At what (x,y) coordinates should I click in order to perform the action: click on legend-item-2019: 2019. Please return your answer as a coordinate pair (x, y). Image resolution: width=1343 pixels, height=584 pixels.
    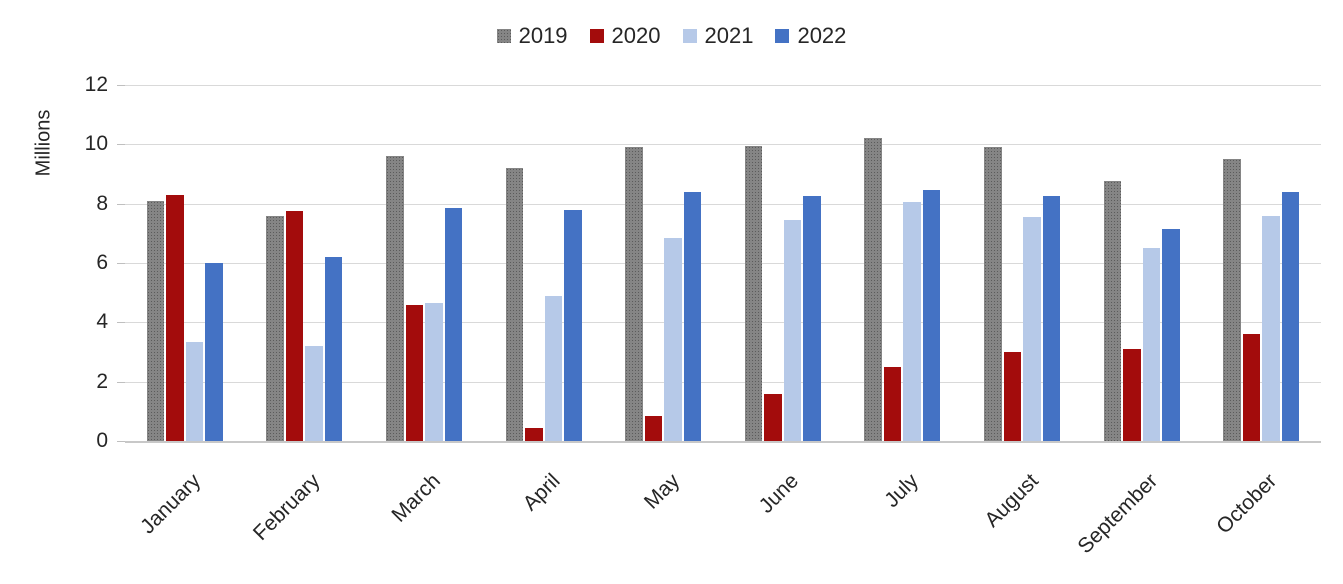
    Looking at the image, I should click on (532, 35).